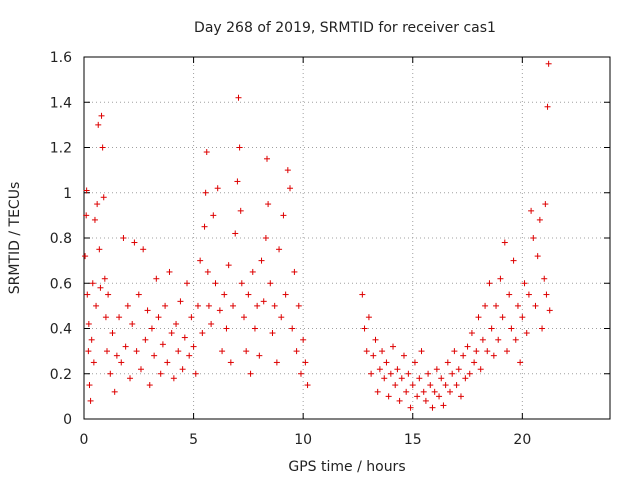 The width and height of the screenshot is (640, 480). Describe the element at coordinates (61, 149) in the screenshot. I see `y-tick-label: 1.2` at that location.